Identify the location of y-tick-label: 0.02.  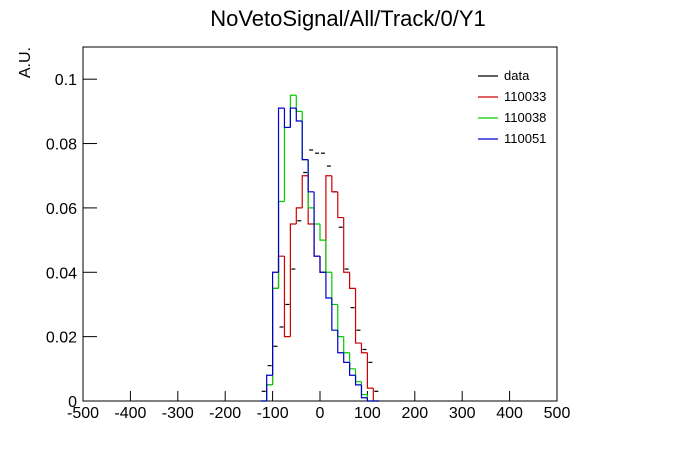
(61, 338).